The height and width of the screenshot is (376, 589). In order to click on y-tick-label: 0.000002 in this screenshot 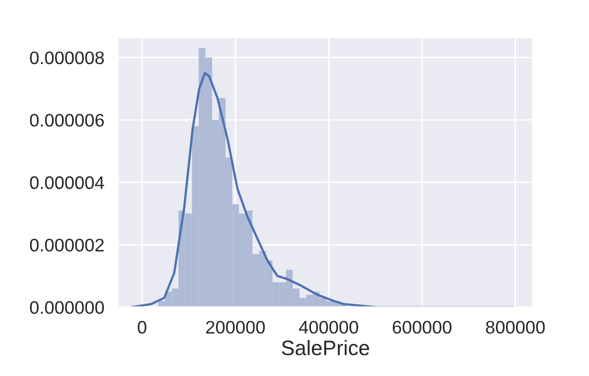, I will do `click(67, 245)`.